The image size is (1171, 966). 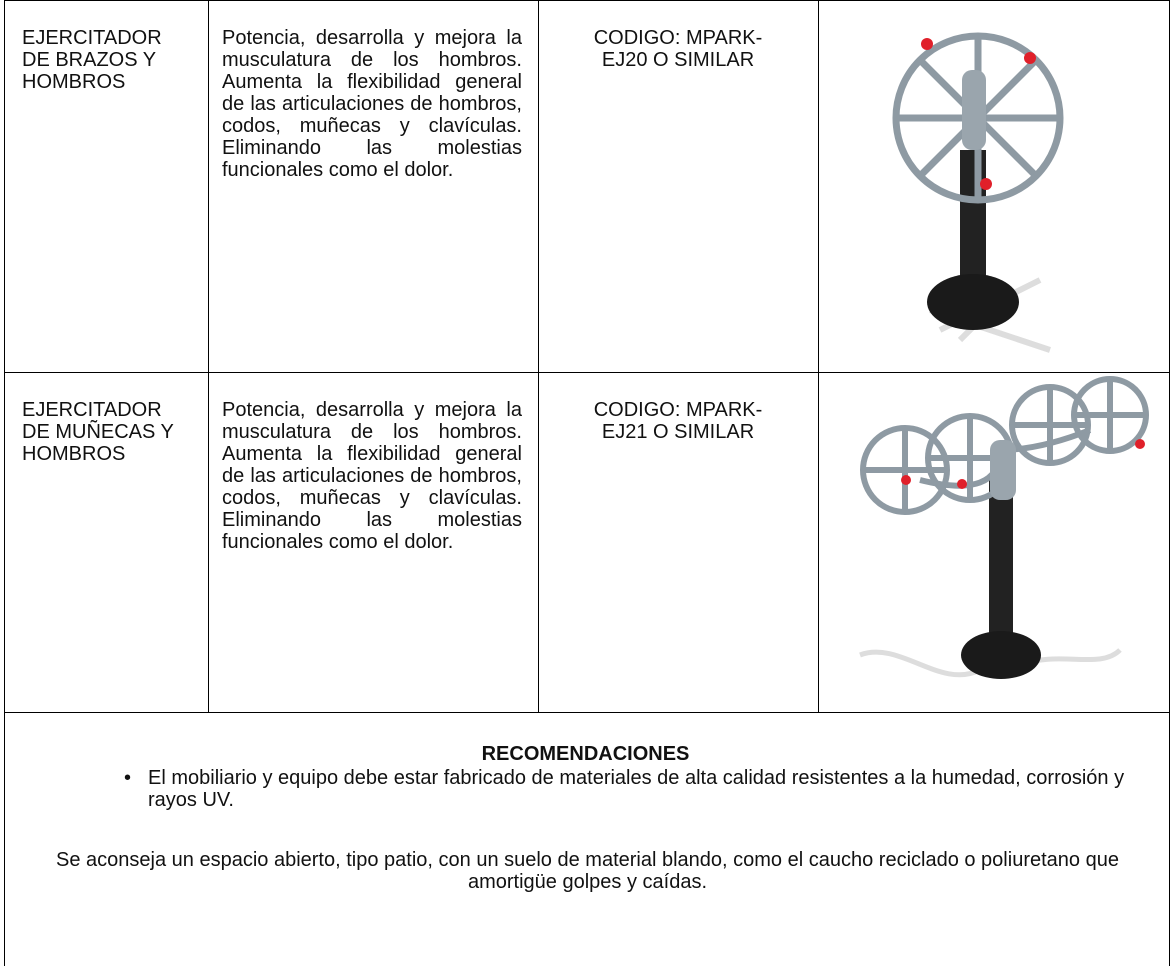 I want to click on equipment-code: CODIGO: MPARK-EJ20 O SIMILAR, so click(x=678, y=49).